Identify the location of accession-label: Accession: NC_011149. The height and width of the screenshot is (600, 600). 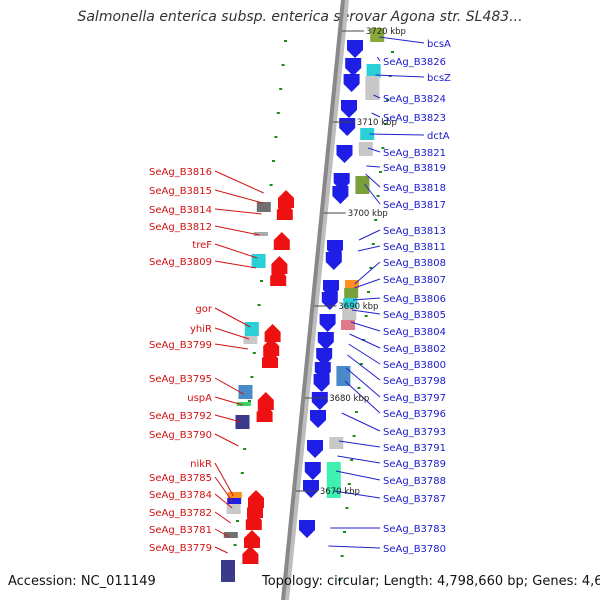
(82, 581).